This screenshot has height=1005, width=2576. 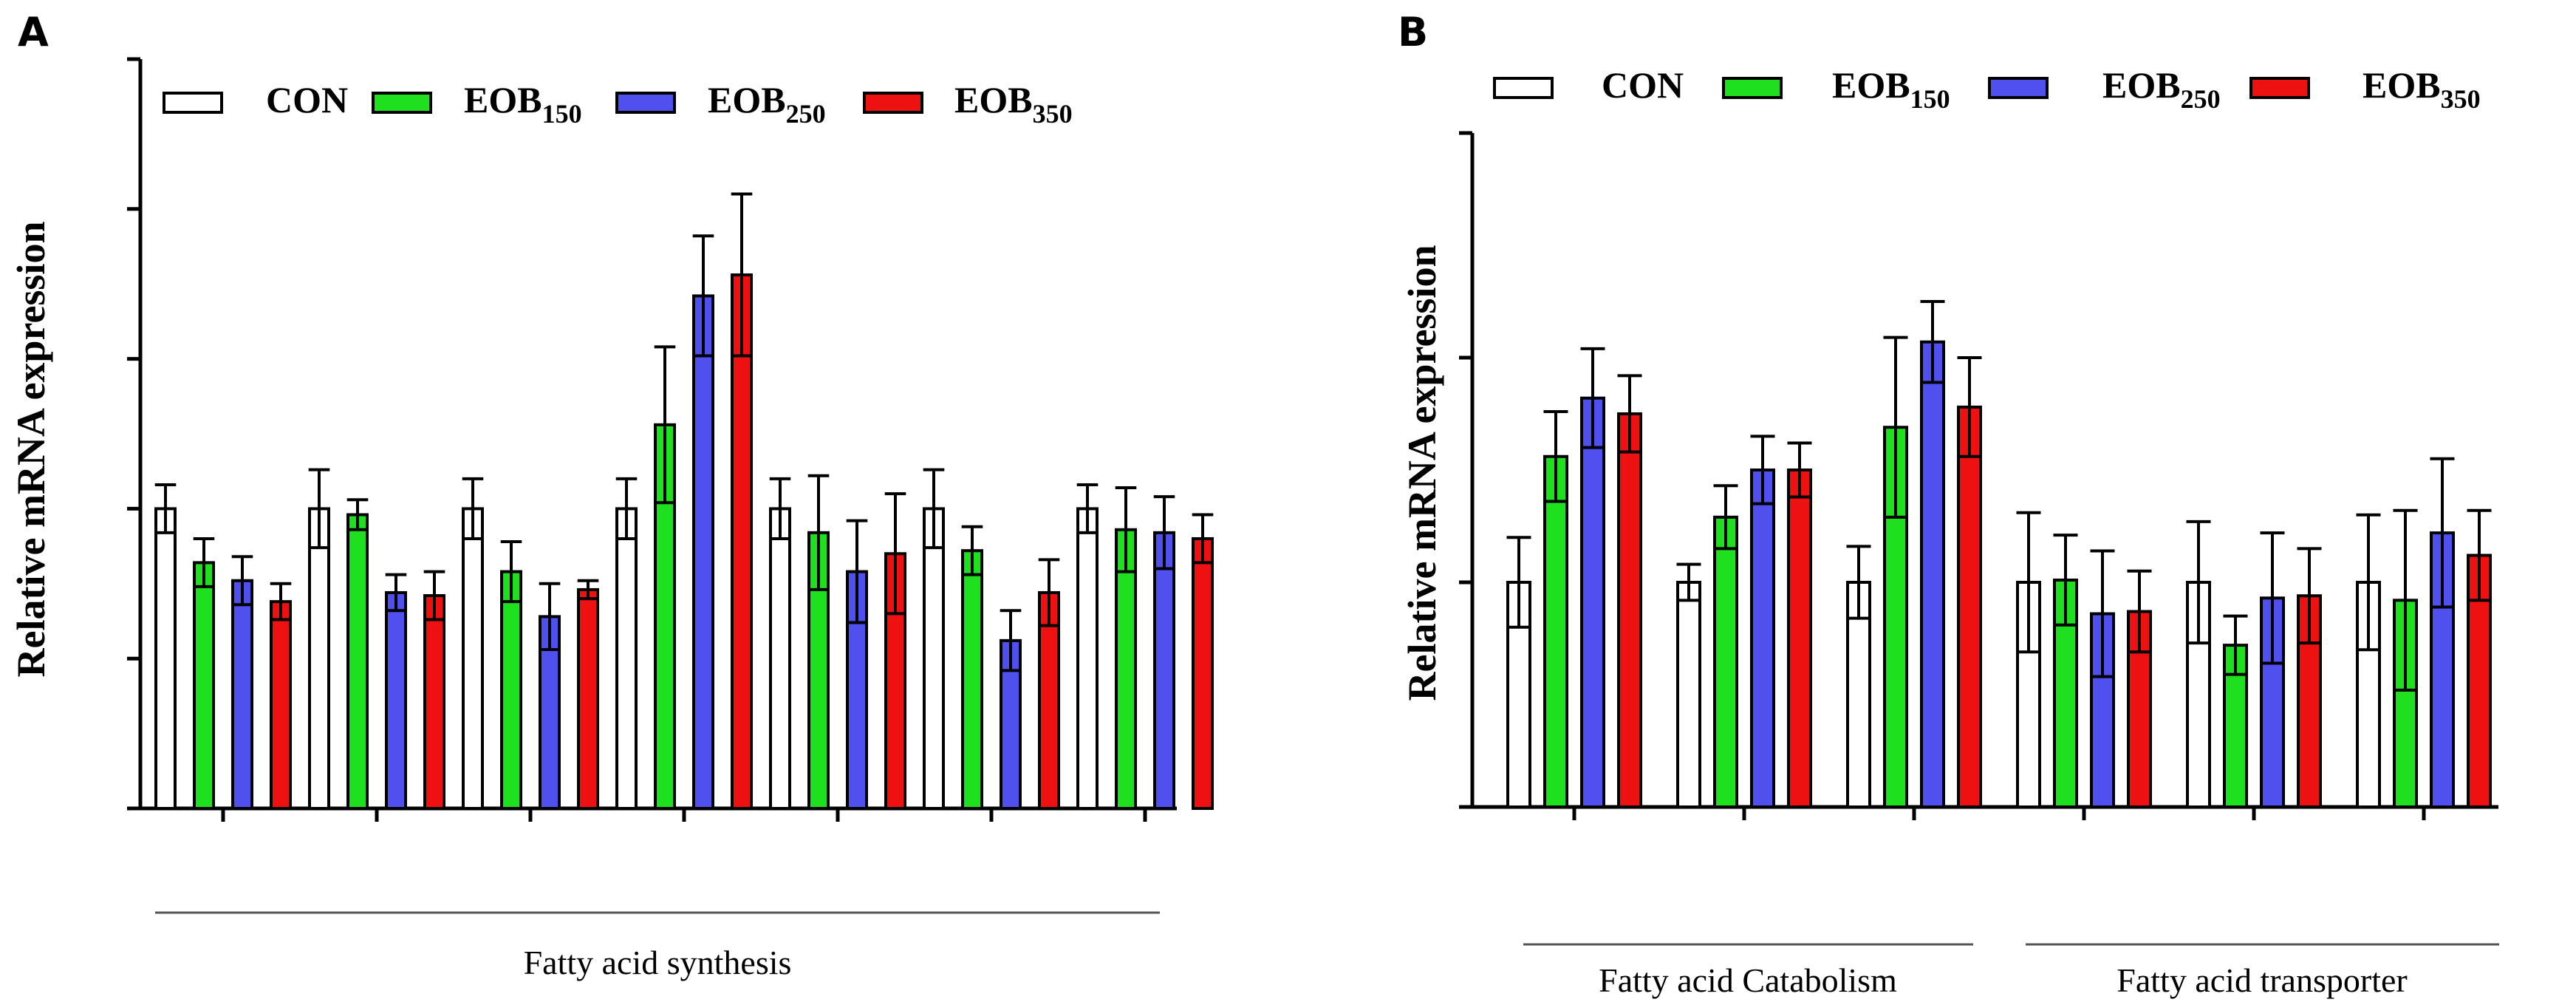 I want to click on panel-b-legend-label-base: CON, so click(x=1643, y=85).